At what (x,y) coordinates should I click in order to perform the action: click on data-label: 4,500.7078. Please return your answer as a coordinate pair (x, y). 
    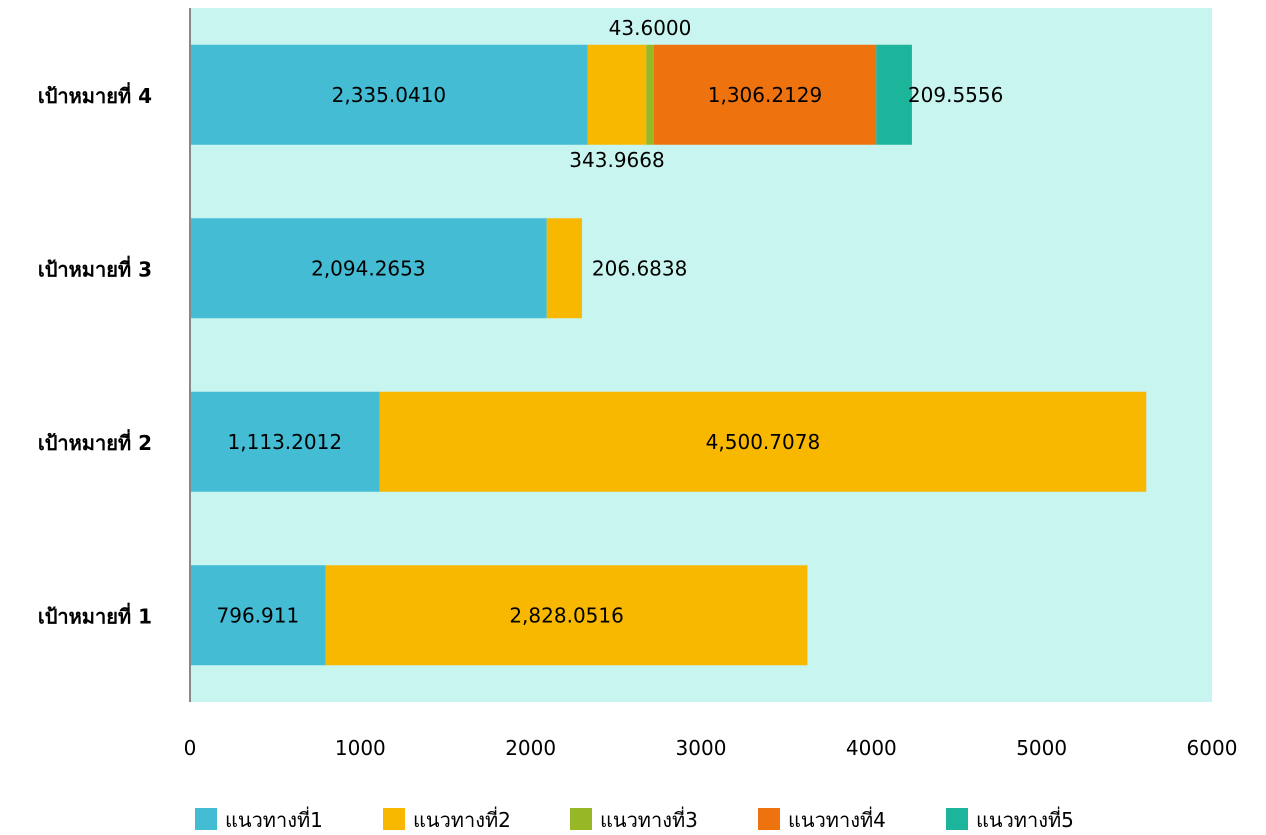
    Looking at the image, I should click on (763, 442).